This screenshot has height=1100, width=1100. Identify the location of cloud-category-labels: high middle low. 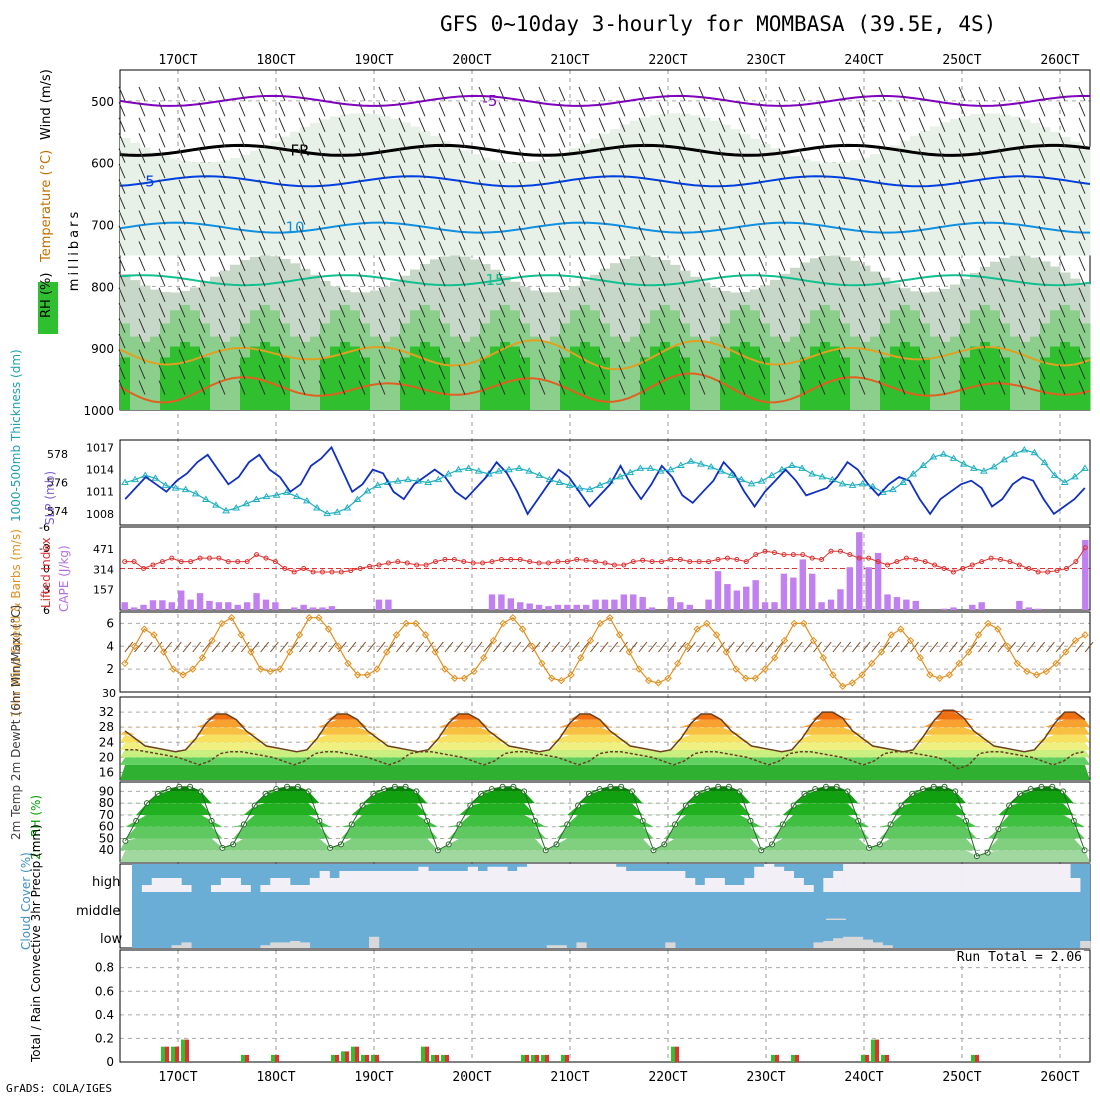
(99, 911).